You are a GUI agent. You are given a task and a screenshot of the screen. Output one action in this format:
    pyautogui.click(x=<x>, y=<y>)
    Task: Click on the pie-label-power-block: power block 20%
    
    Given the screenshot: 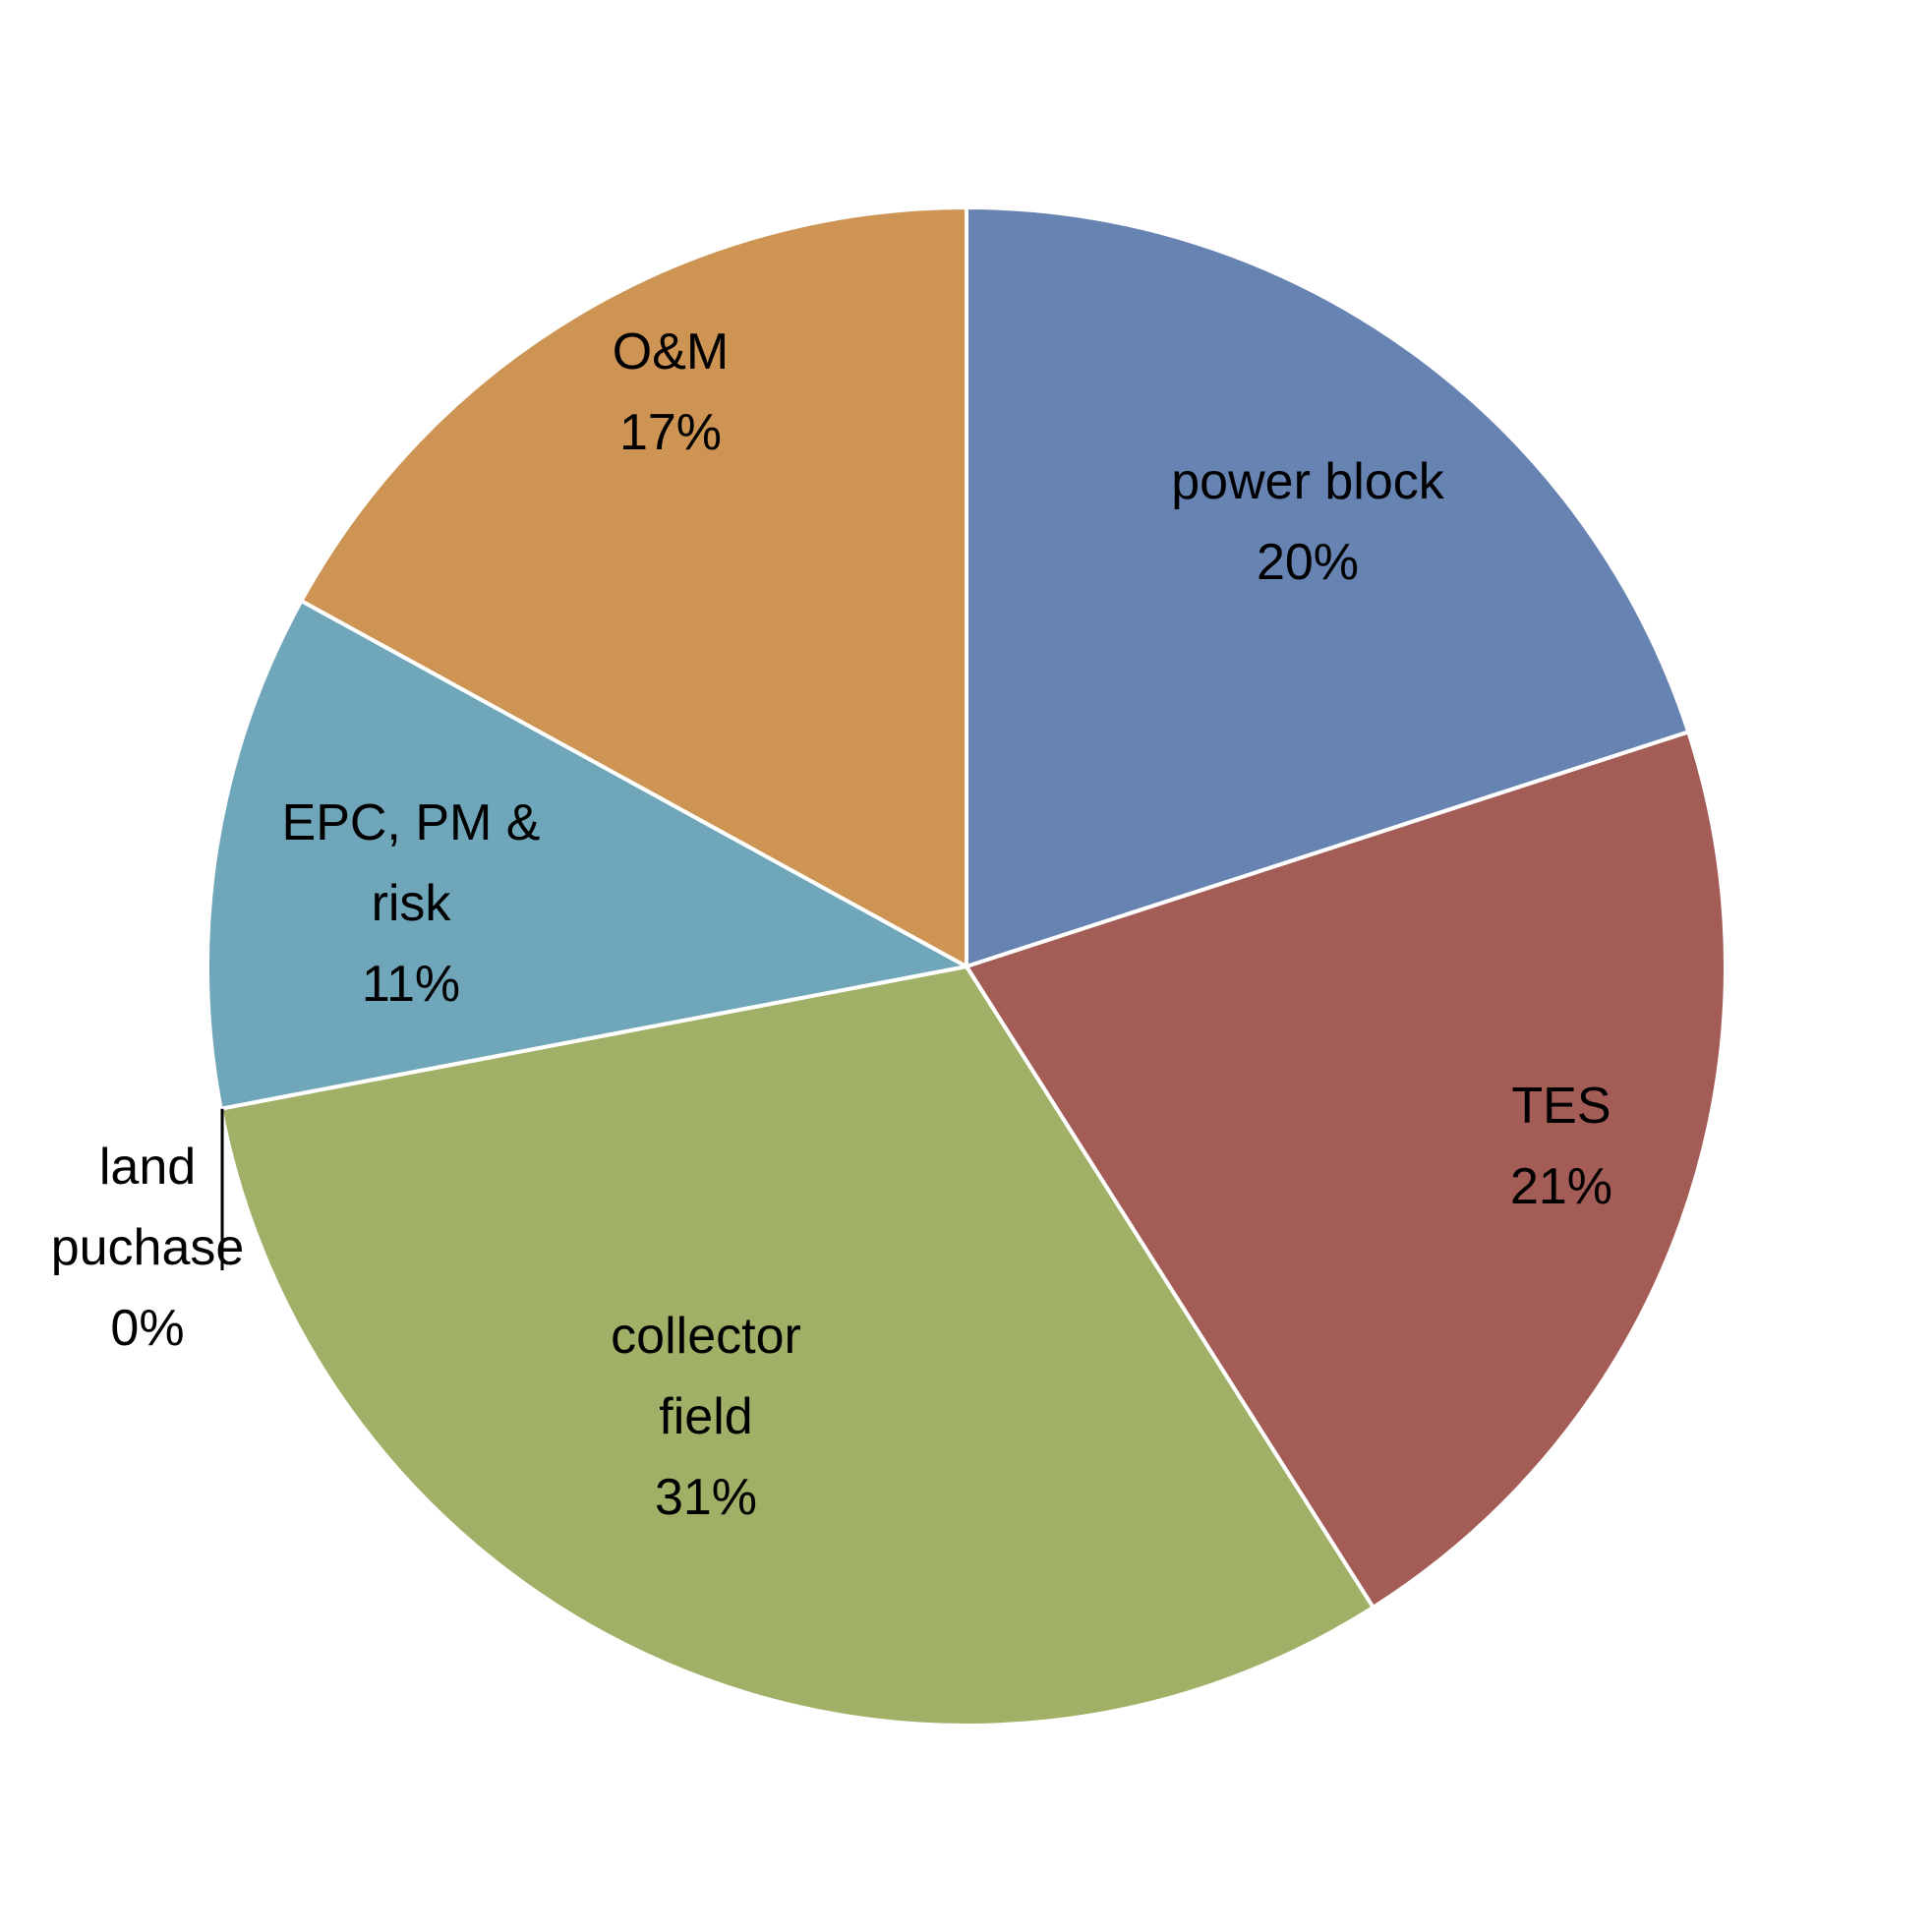 What is the action you would take?
    pyautogui.click(x=1307, y=522)
    